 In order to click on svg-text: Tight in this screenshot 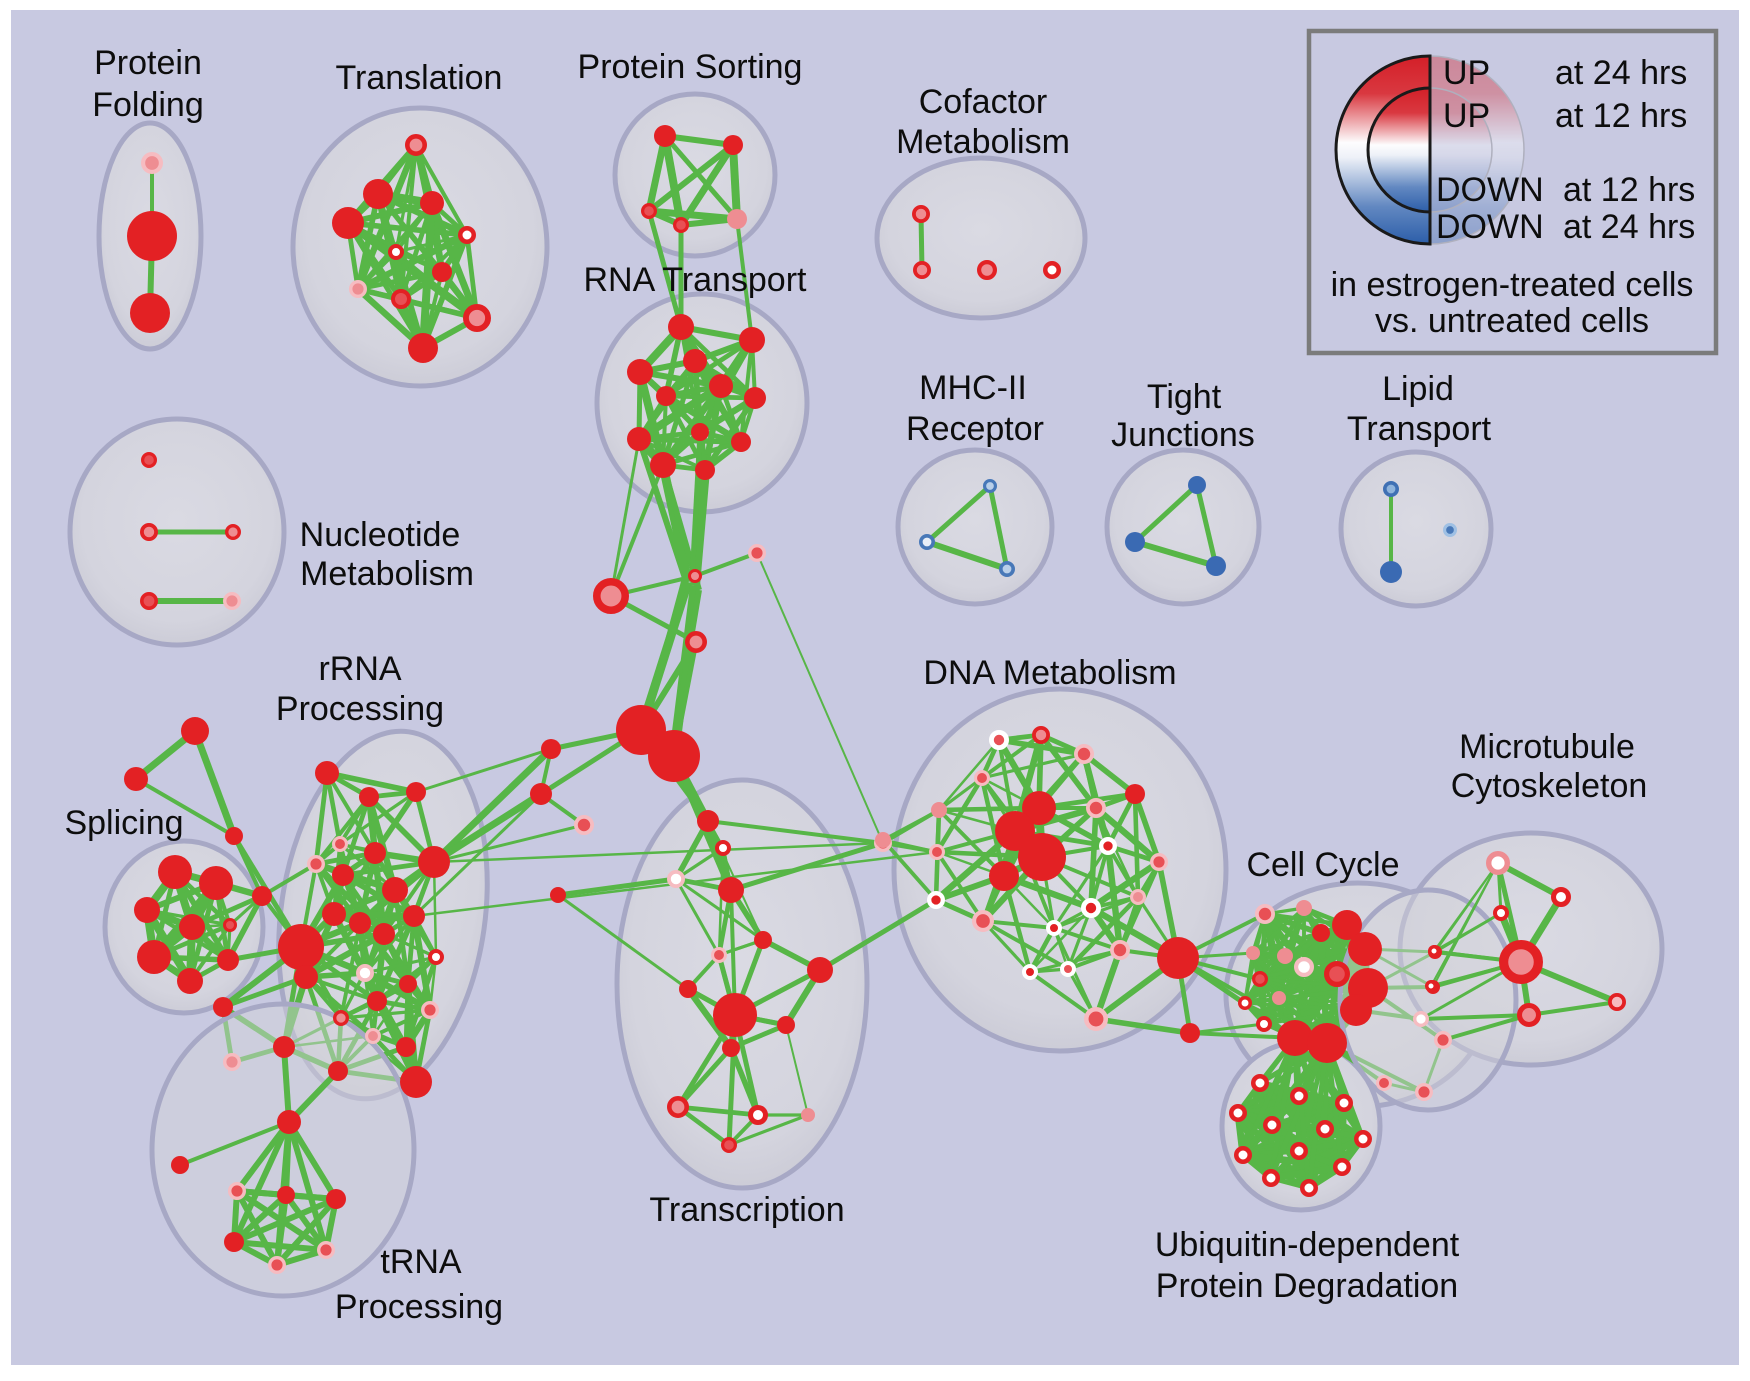, I will do `click(1184, 397)`.